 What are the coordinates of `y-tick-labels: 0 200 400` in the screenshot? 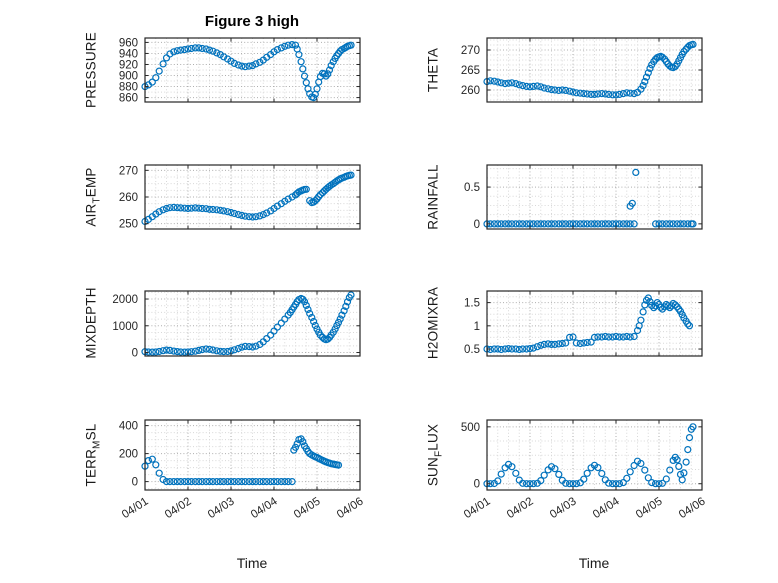 It's located at (128, 455).